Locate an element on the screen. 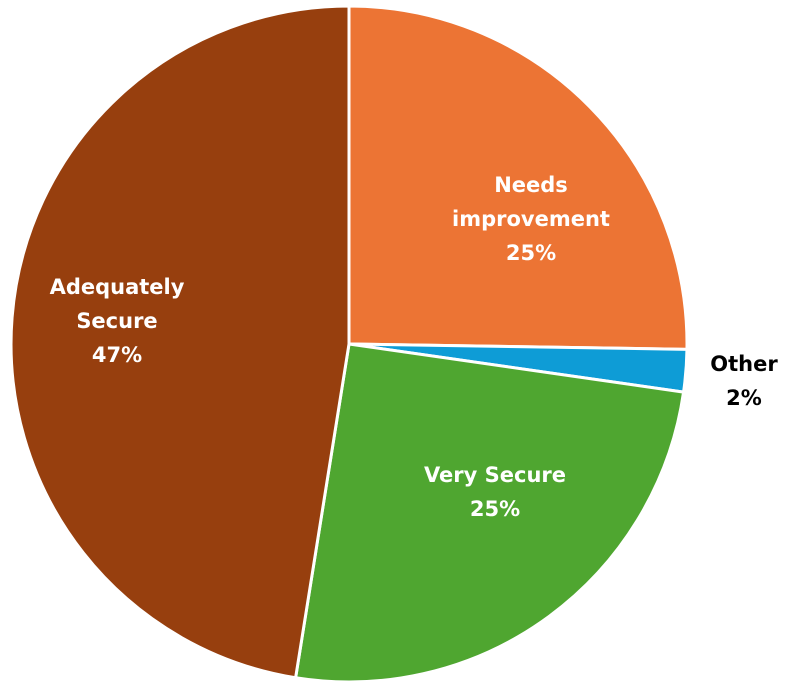 The width and height of the screenshot is (796, 681). pie-value-label: 47% is located at coordinates (117, 355).